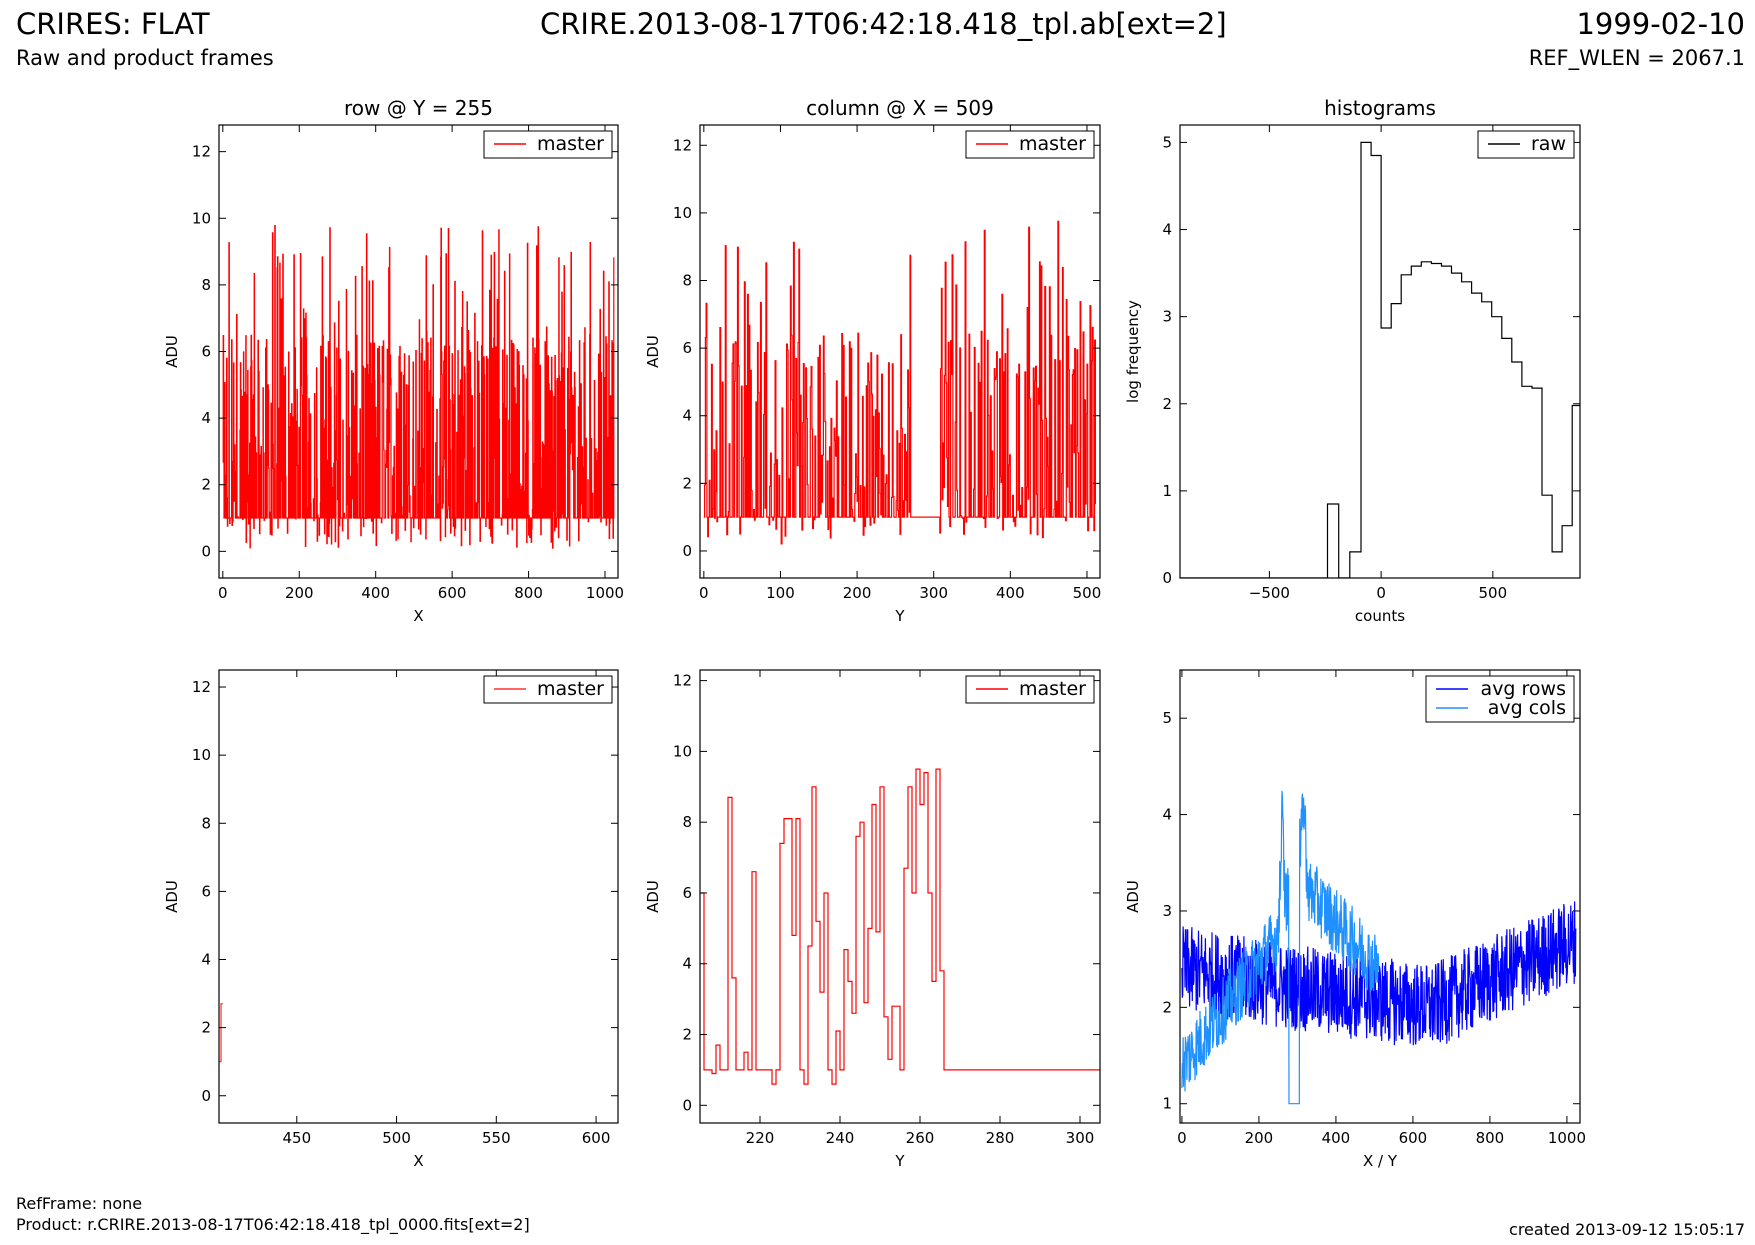 The image size is (1755, 1245). I want to click on x-tick-label: 240, so click(840, 1138).